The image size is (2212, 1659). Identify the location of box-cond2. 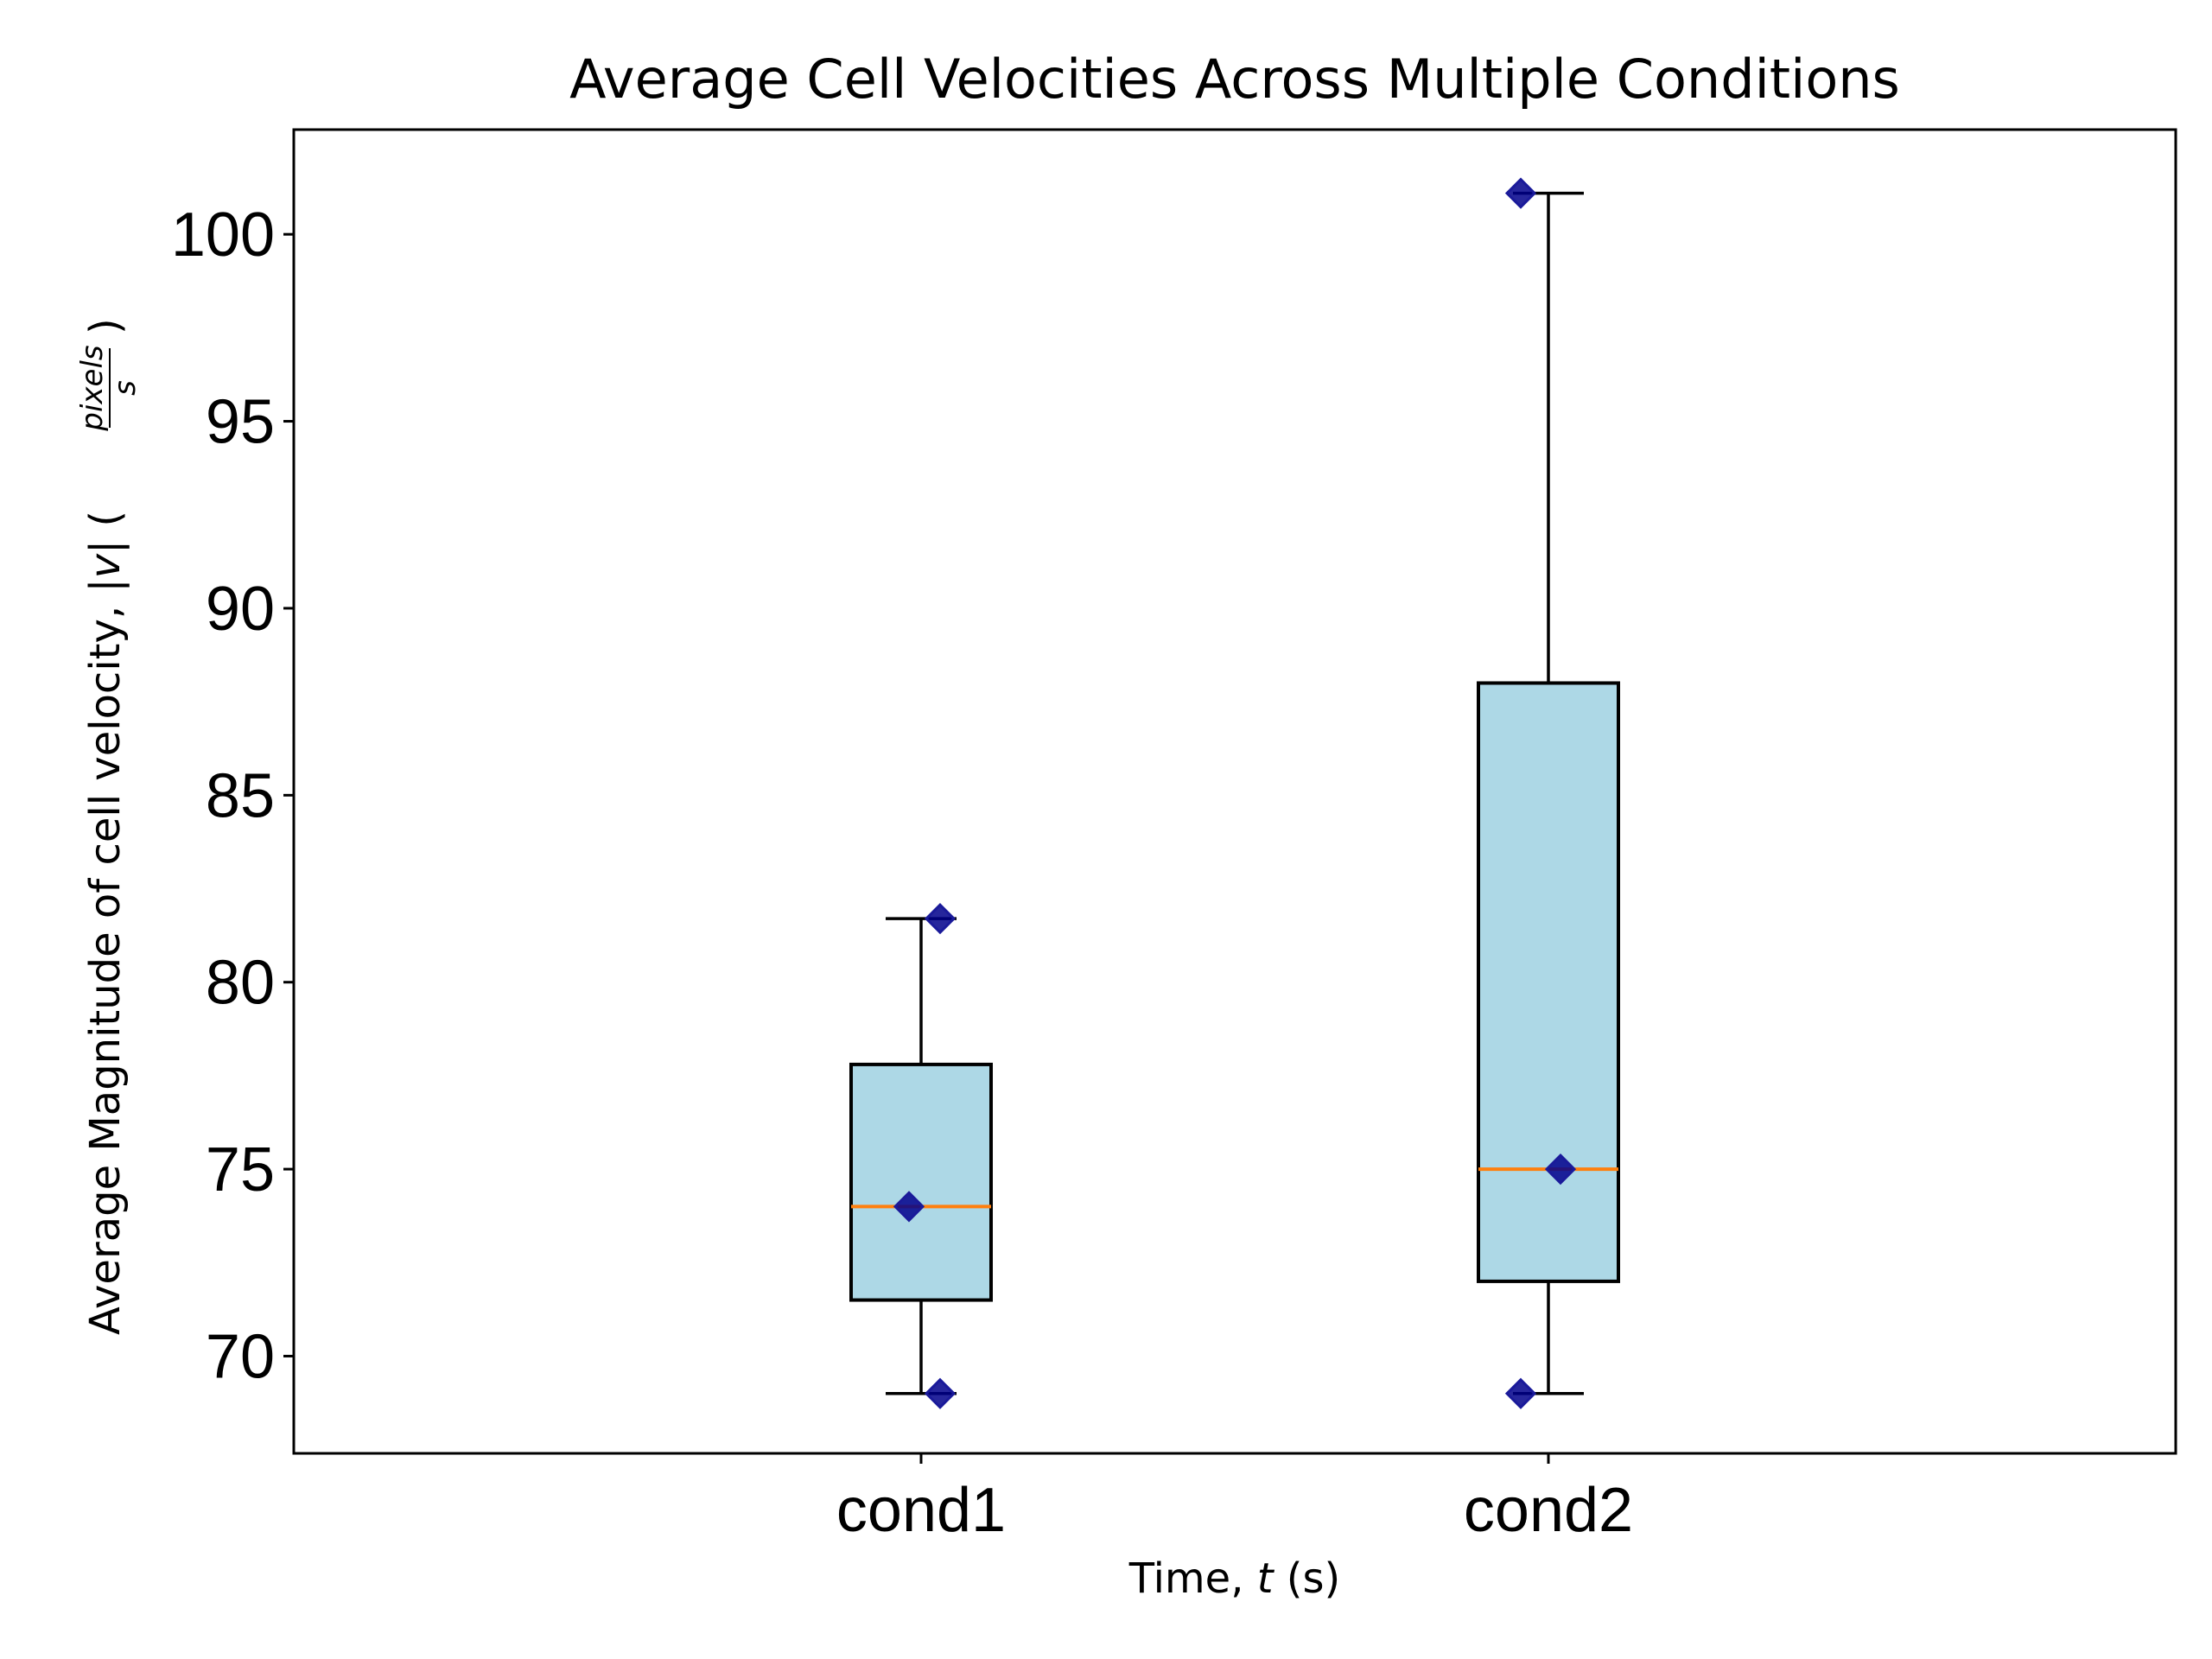
(1548, 793).